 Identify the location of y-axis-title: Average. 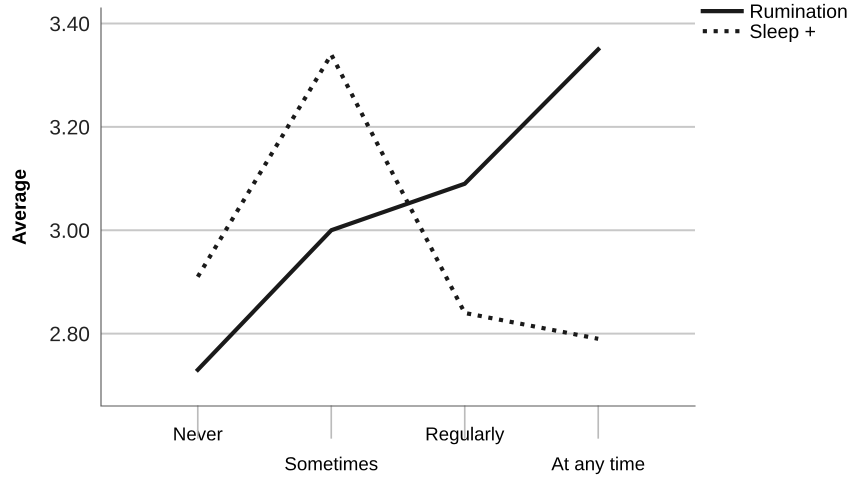
(21, 207).